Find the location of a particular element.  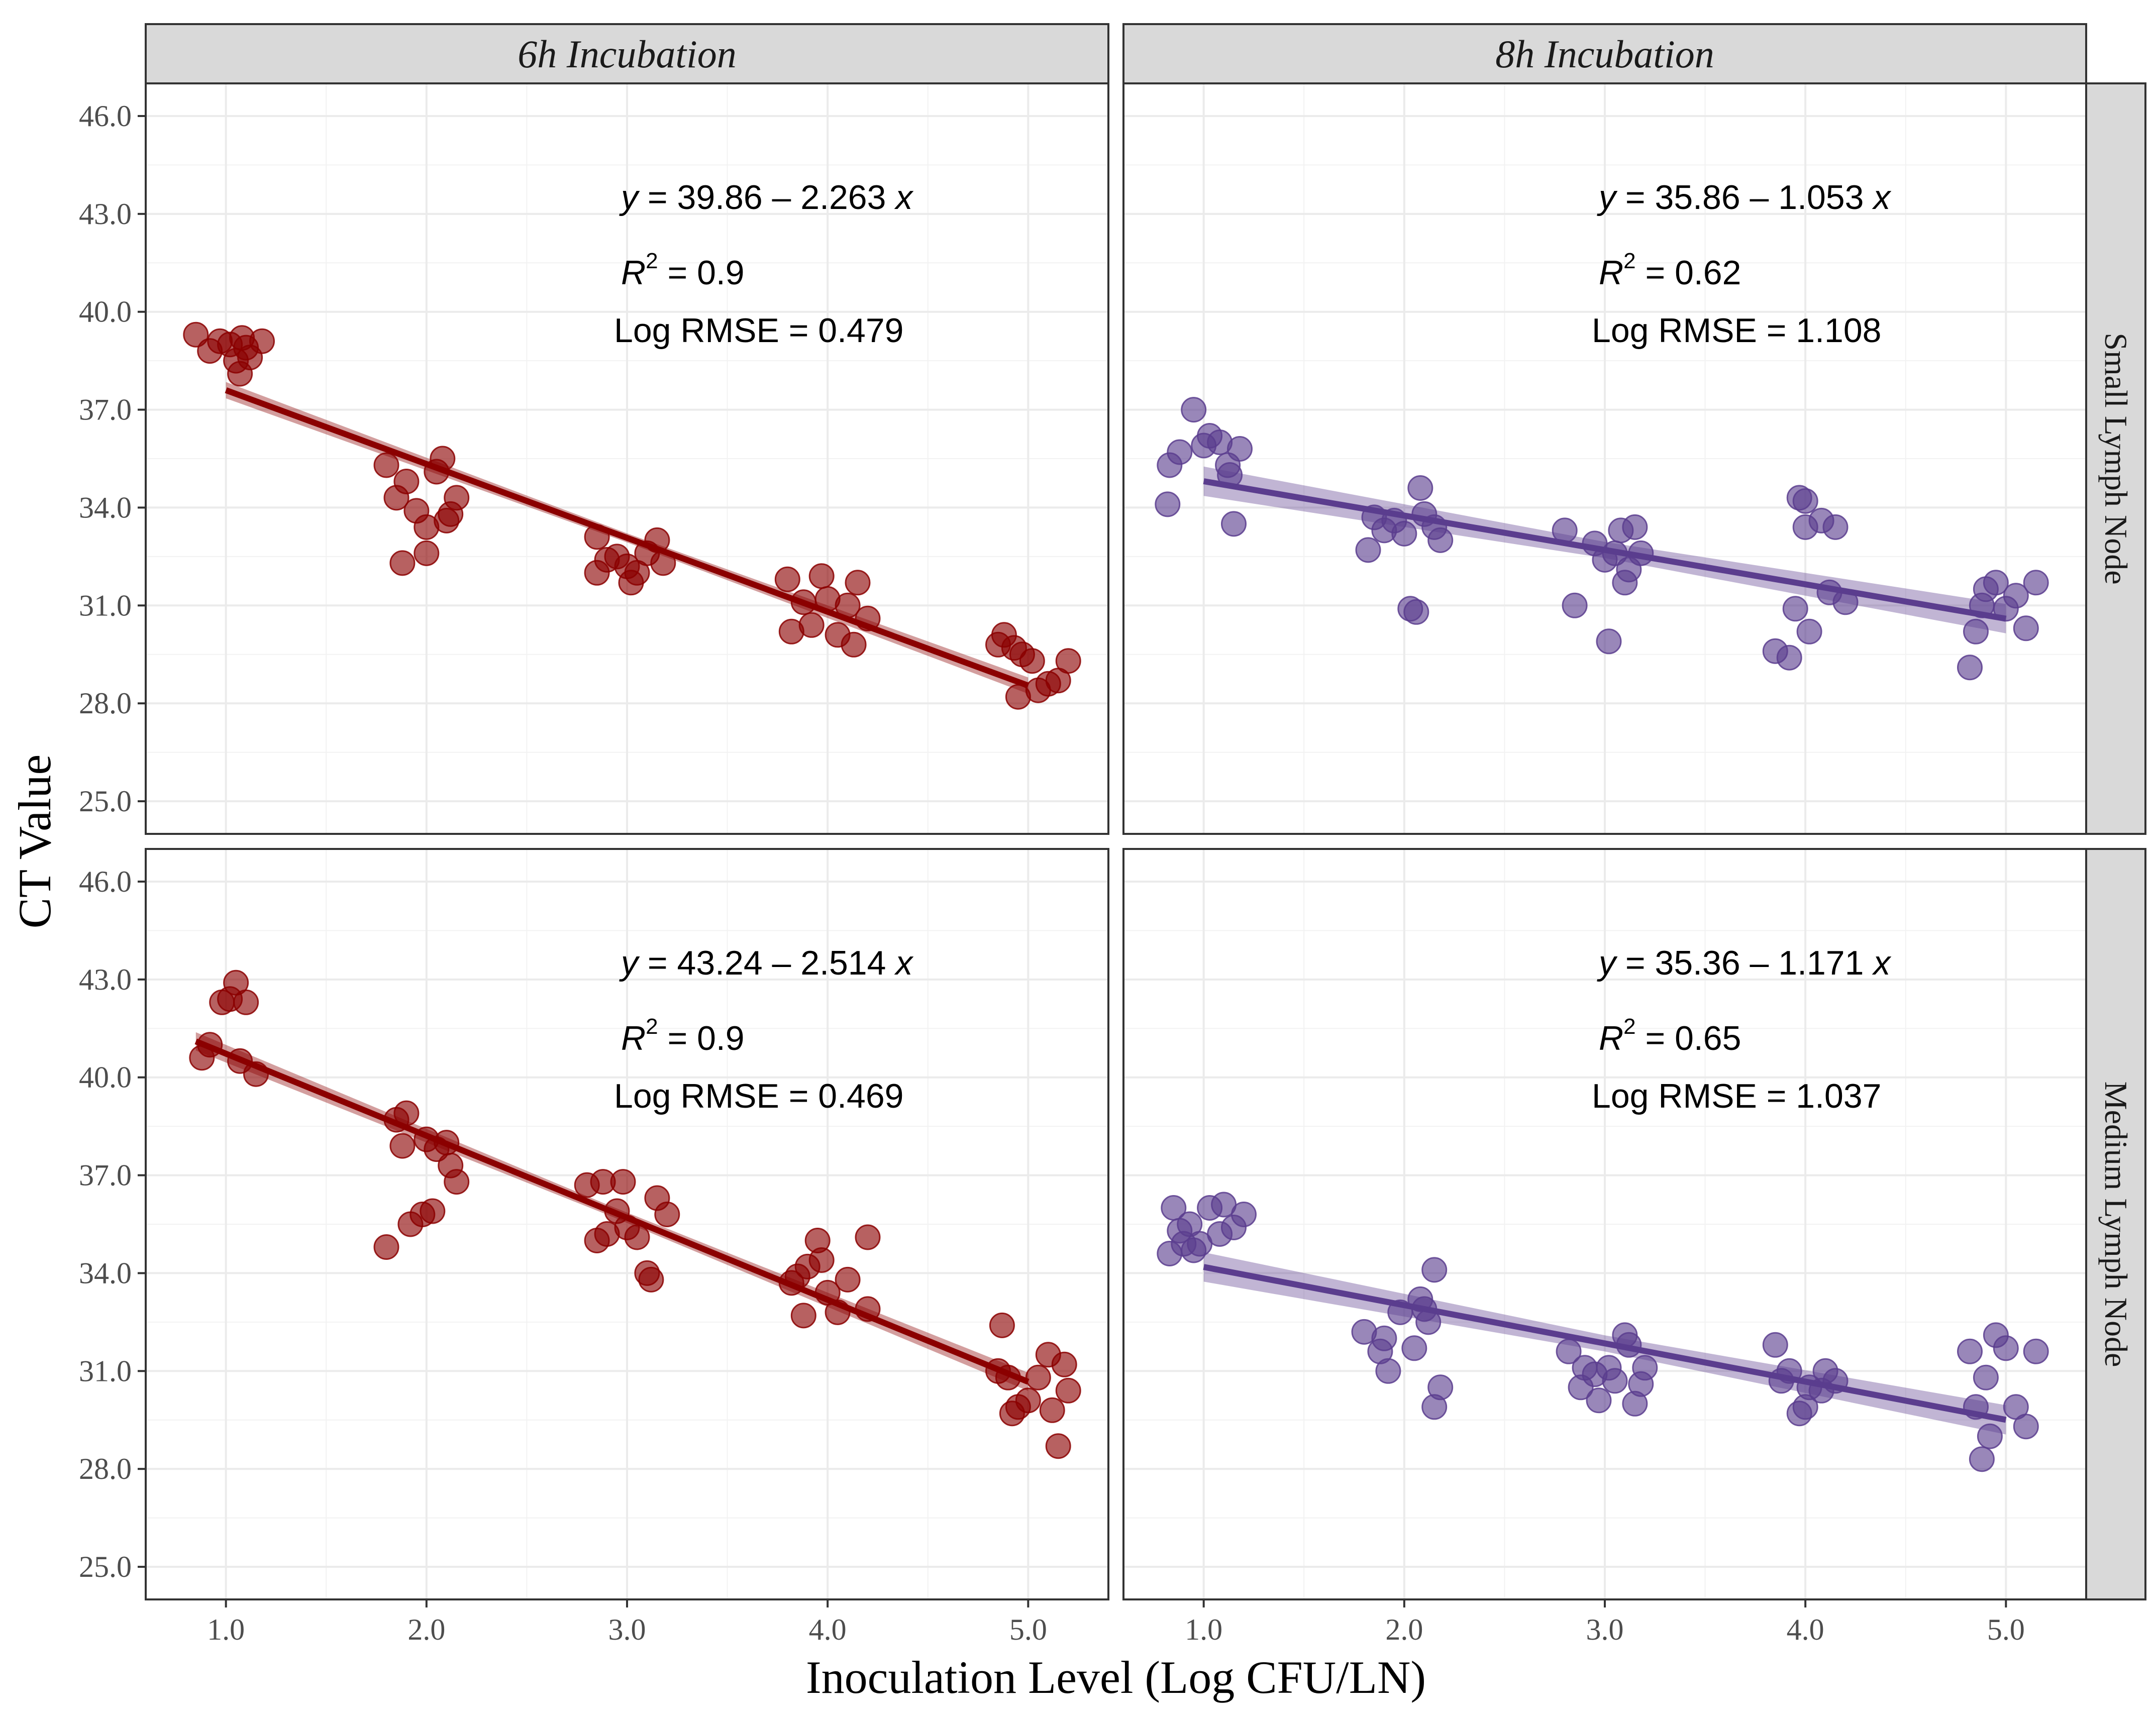

regression-line-small-6h is located at coordinates (627, 538).